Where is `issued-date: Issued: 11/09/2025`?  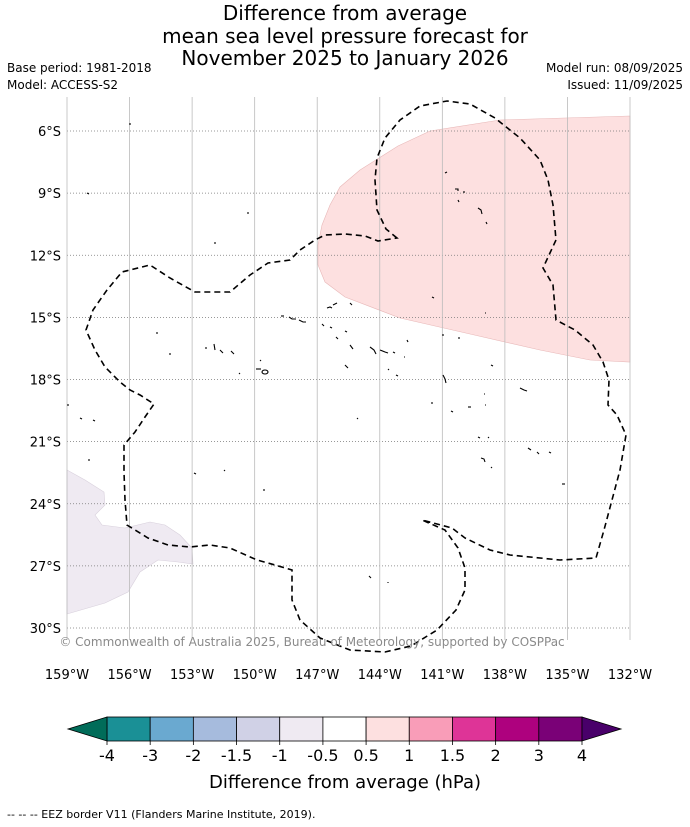 issued-date: Issued: 11/09/2025 is located at coordinates (625, 85).